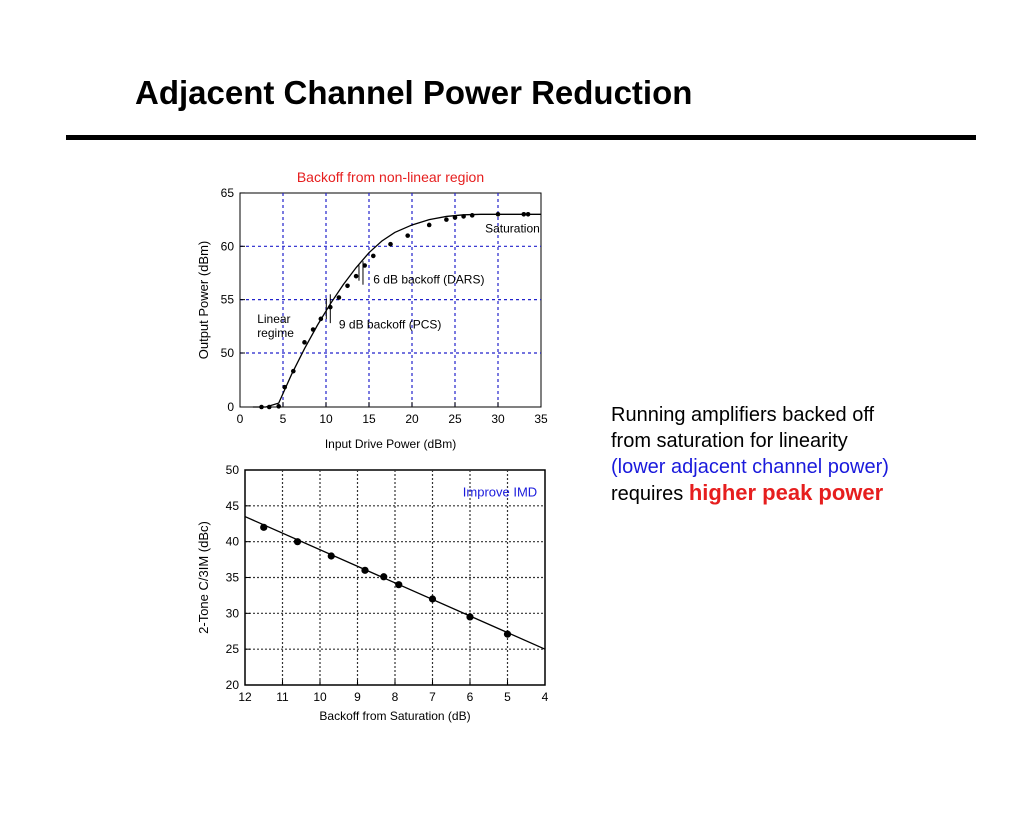 This screenshot has height=828, width=1023. What do you see at coordinates (233, 578) in the screenshot?
I see `chart2-ytick-label: 35` at bounding box center [233, 578].